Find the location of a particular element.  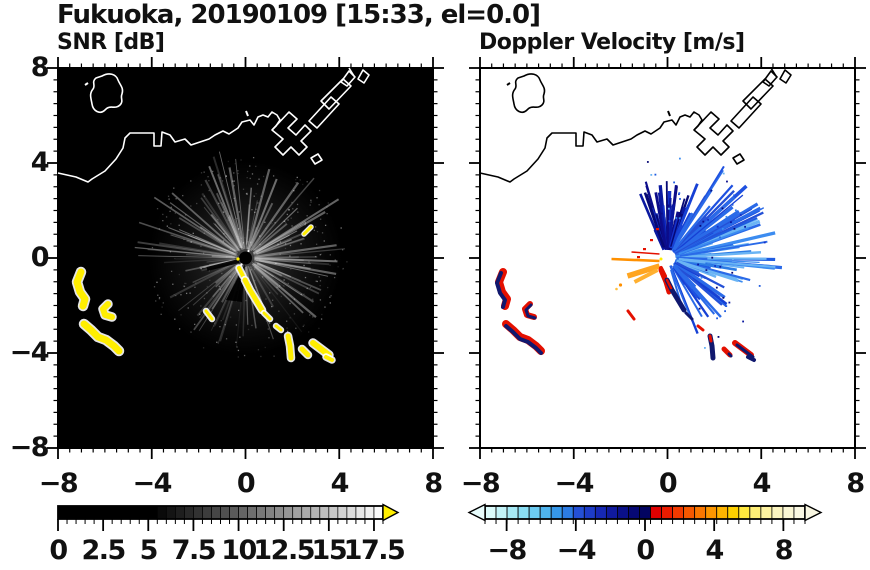

clutter-rays is located at coordinates (240, 249).